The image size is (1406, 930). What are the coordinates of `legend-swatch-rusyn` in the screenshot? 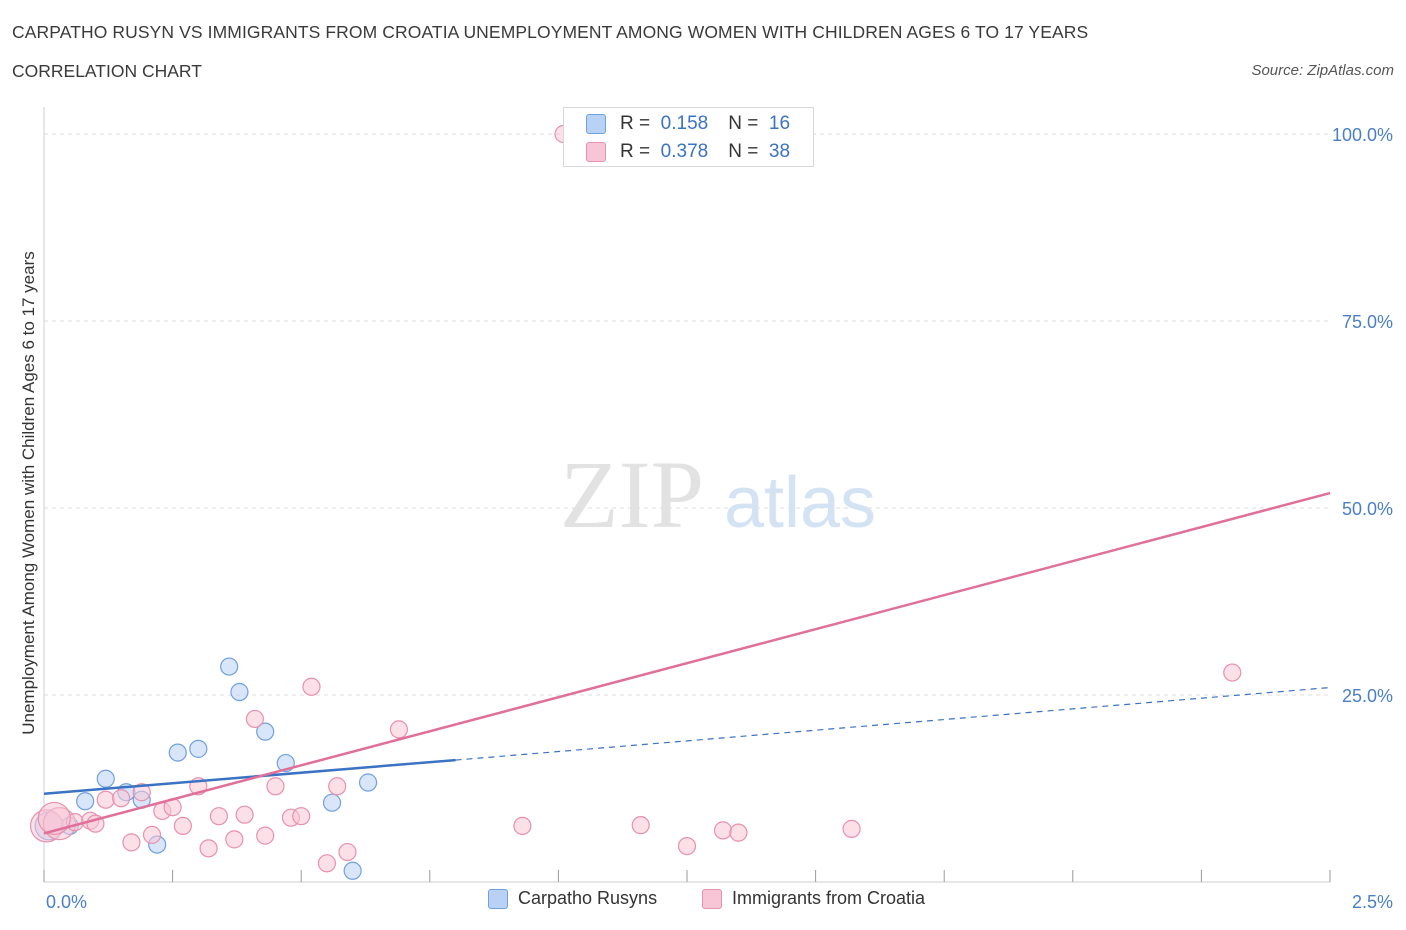 It's located at (498, 898).